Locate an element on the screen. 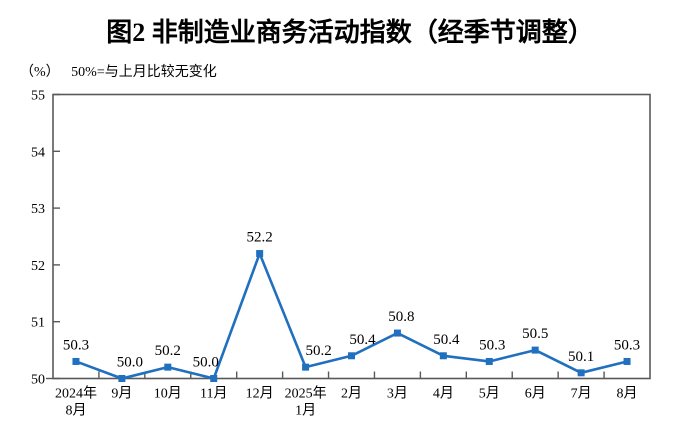 The image size is (700, 434). y-axis-tick-label: 52 is located at coordinates (38, 266).